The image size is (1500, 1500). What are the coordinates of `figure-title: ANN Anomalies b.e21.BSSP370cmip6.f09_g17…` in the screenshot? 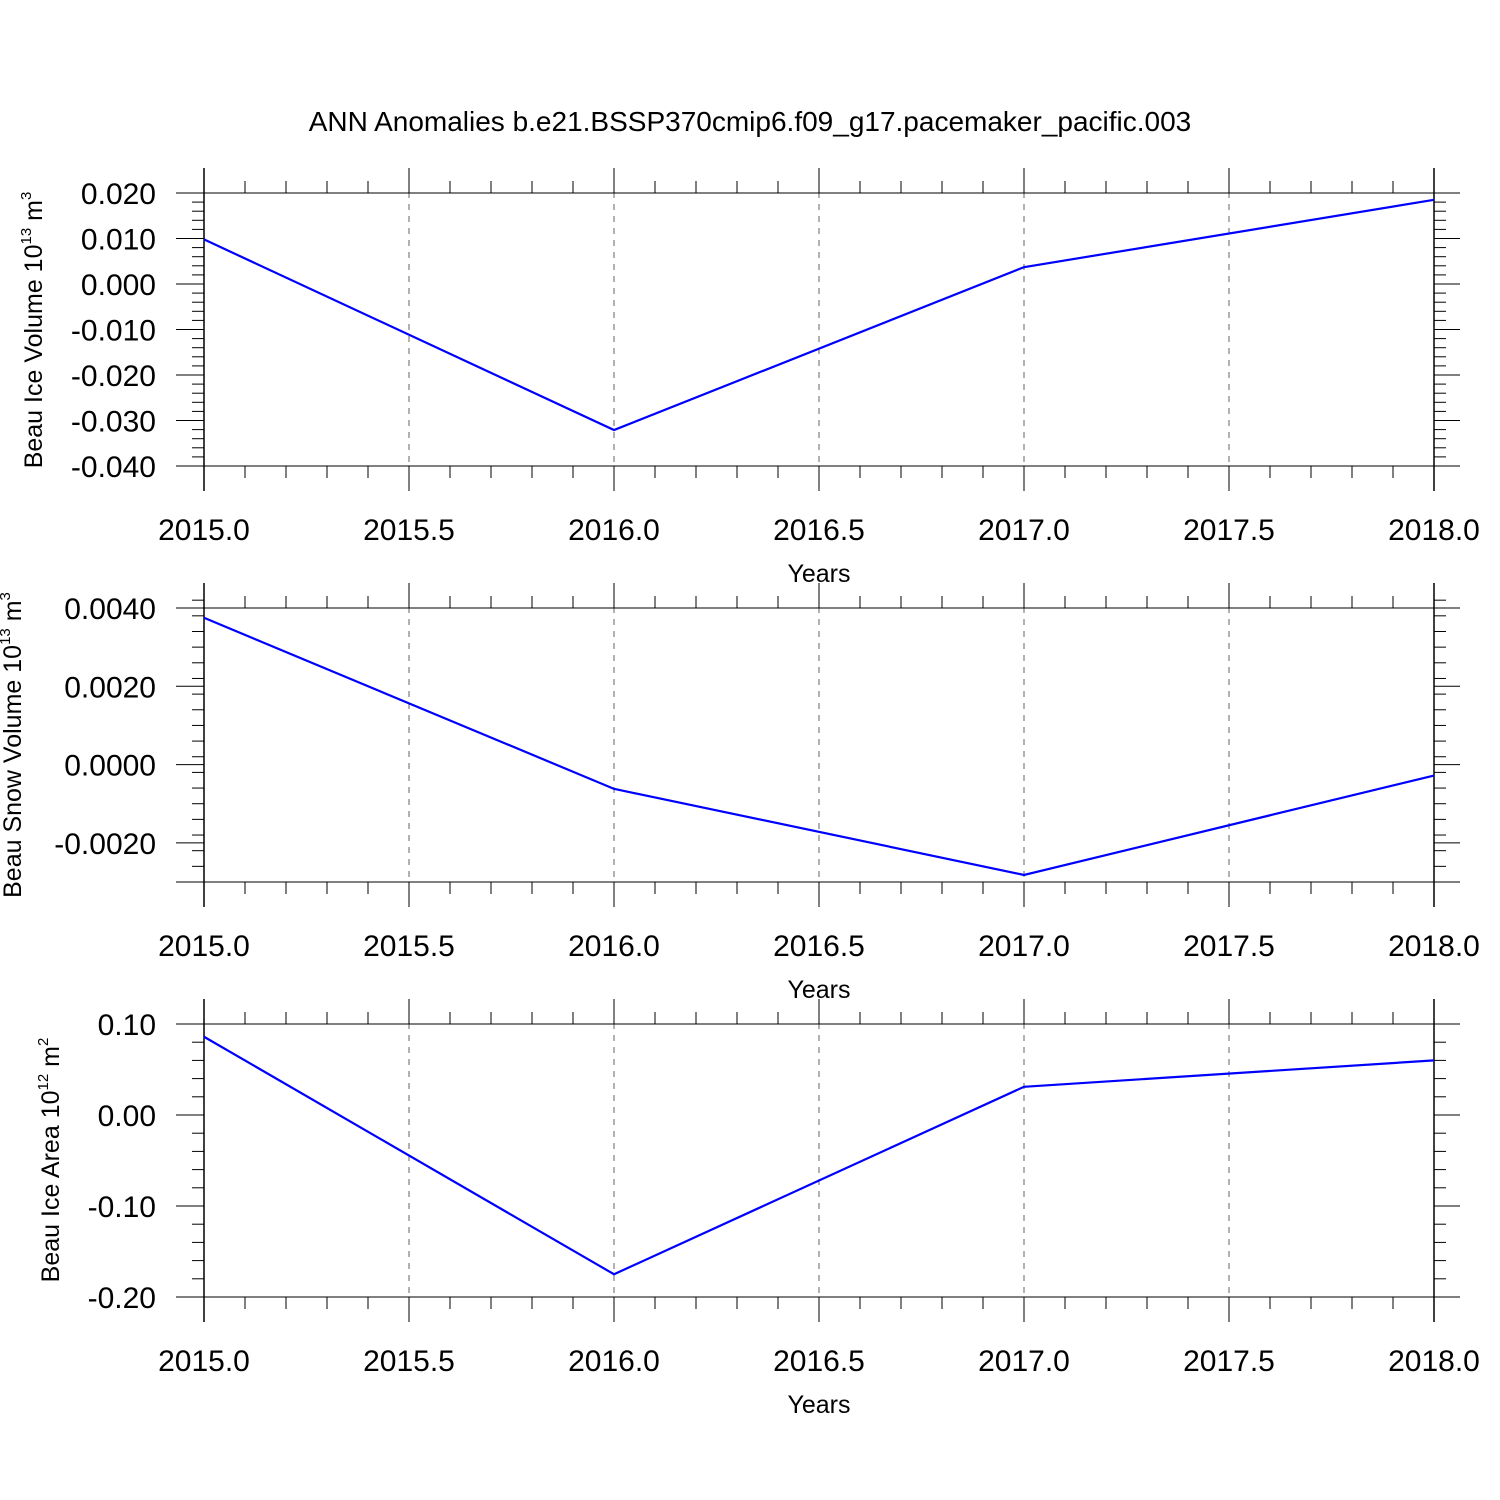 It's located at (750, 121).